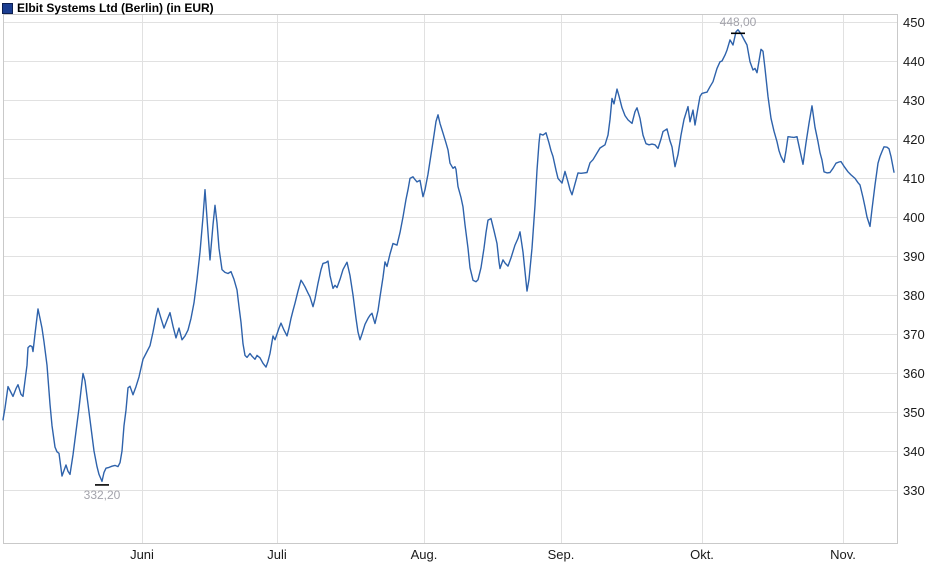  What do you see at coordinates (702, 554) in the screenshot?
I see `x-axis-label: Okt.` at bounding box center [702, 554].